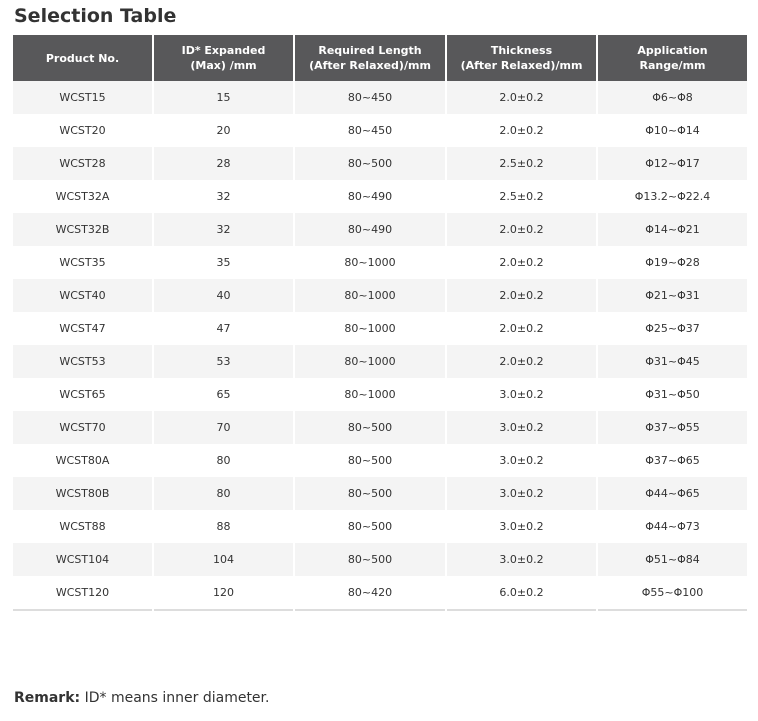 This screenshot has width=758, height=721. What do you see at coordinates (671, 58) in the screenshot?
I see `header-cell: Application Range/mm` at bounding box center [671, 58].